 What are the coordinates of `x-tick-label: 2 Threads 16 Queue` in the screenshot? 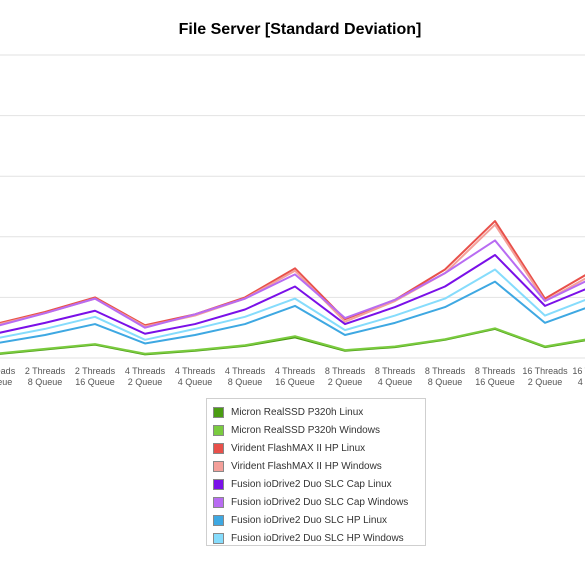 It's located at (95, 376).